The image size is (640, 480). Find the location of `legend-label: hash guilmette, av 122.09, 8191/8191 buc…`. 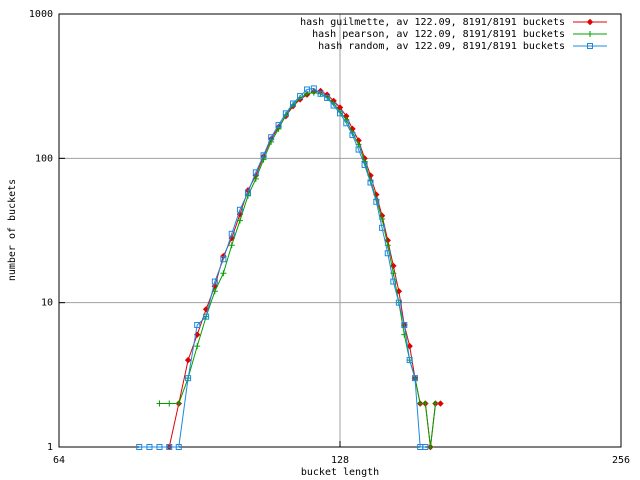

legend-label: hash guilmette, av 122.09, 8191/8191 buc… is located at coordinates (432, 22).